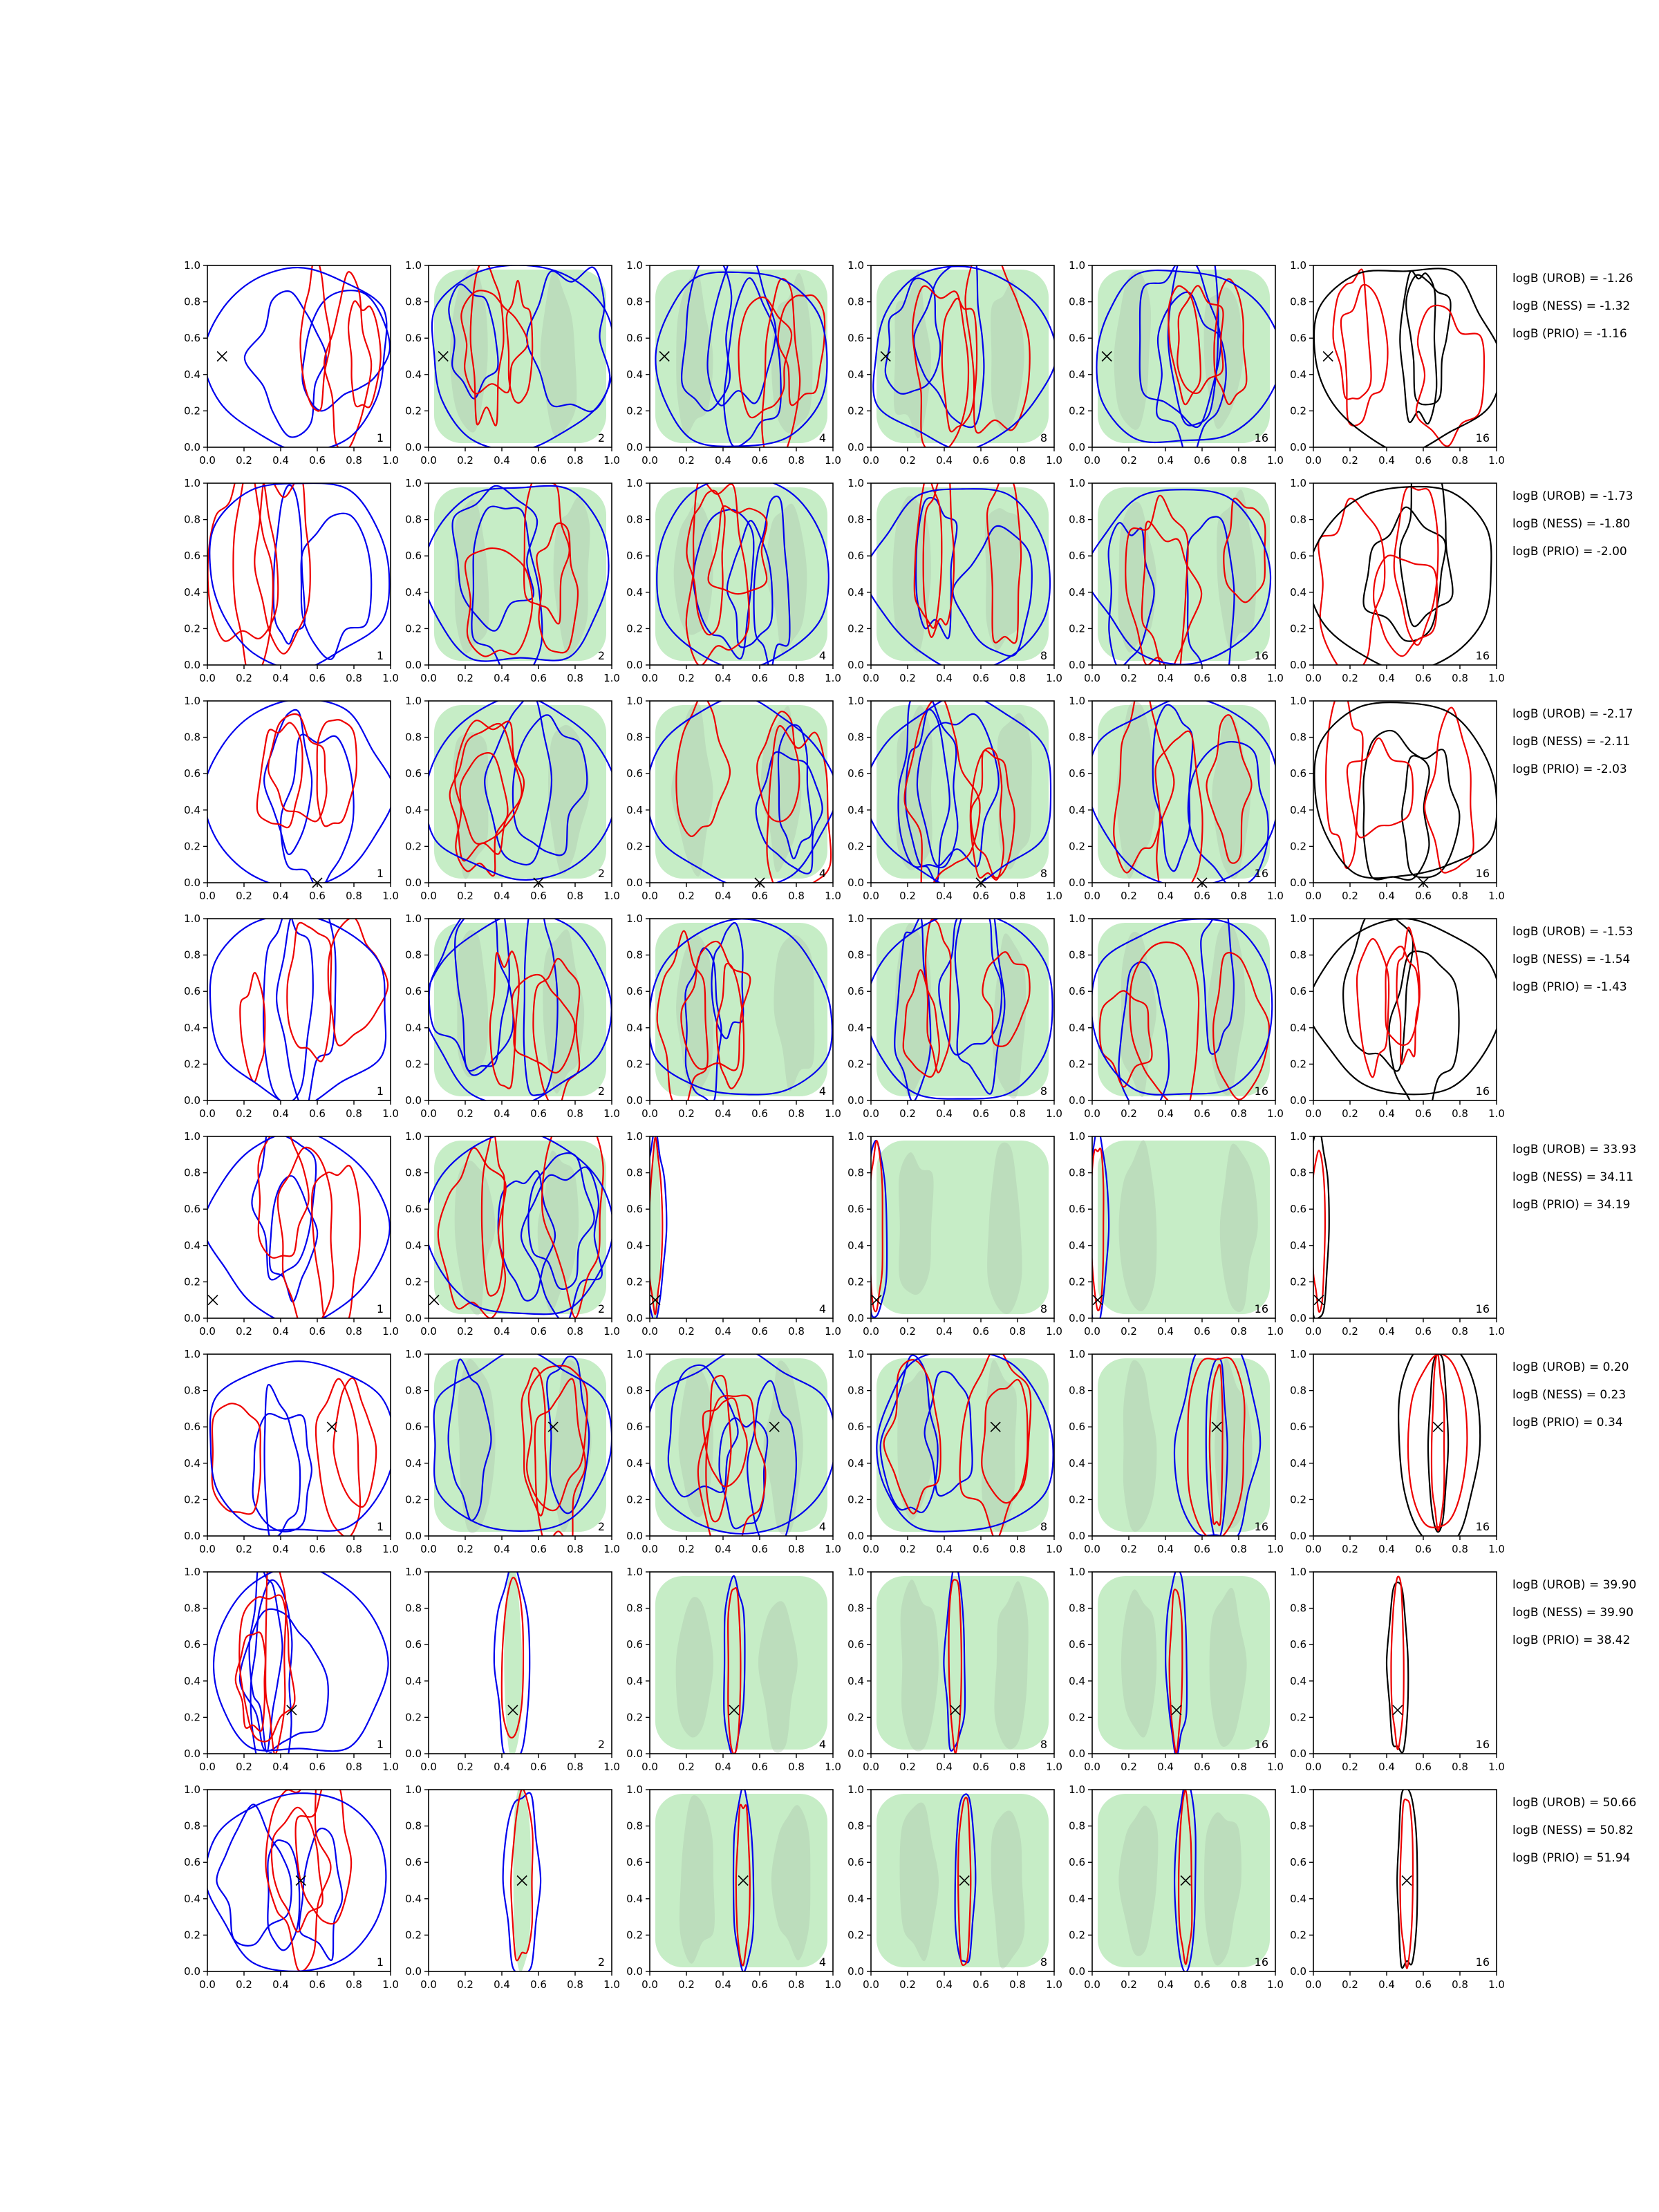  I want to click on contour-panel: 0.00.0 0.2 0.2 0.4 0.4 0.6 0.6 0.8 0.8 1.0 1.0 4, so click(733, 798).